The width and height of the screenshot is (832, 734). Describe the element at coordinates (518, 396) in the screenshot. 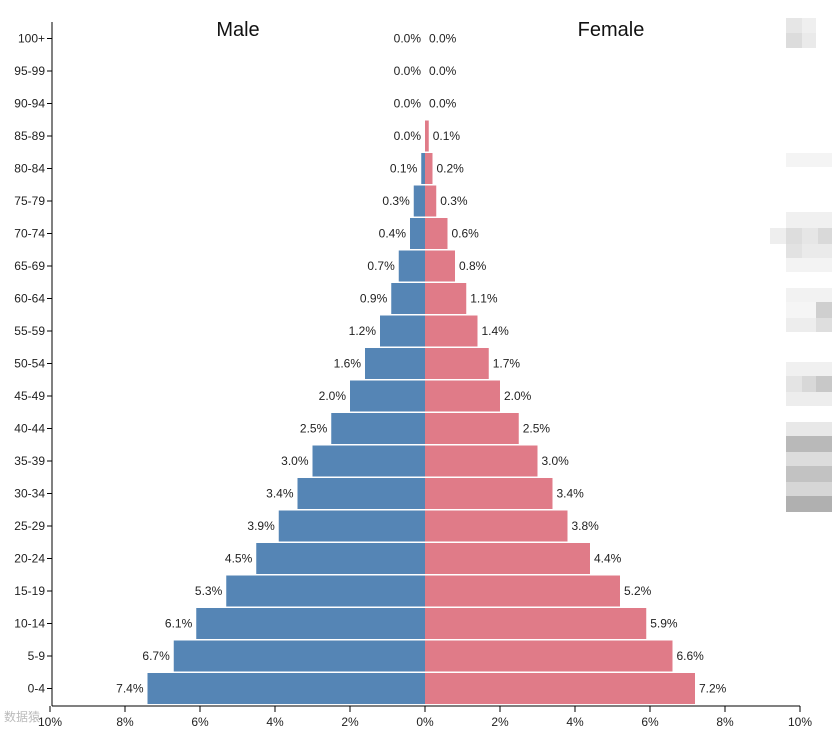

I see `female-label-45-49: 2.0%` at that location.